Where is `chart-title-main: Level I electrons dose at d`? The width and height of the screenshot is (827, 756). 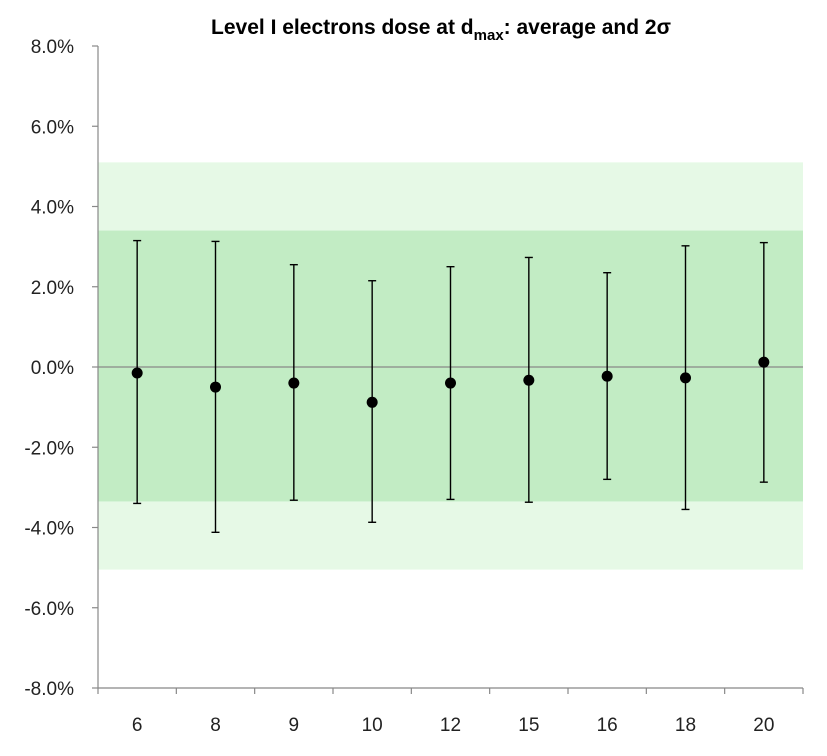 chart-title-main: Level I electrons dose at d is located at coordinates (342, 27).